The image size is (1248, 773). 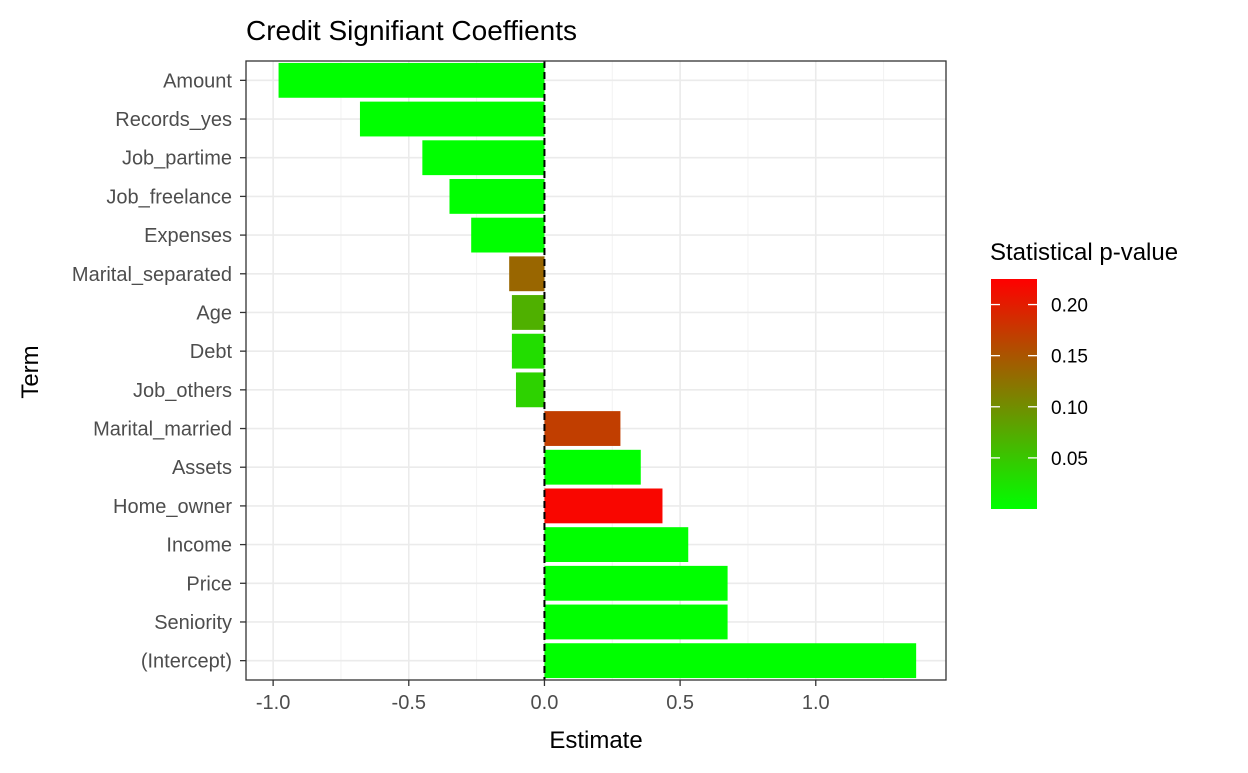 What do you see at coordinates (169, 197) in the screenshot?
I see `y-tick-label: Job_freelance` at bounding box center [169, 197].